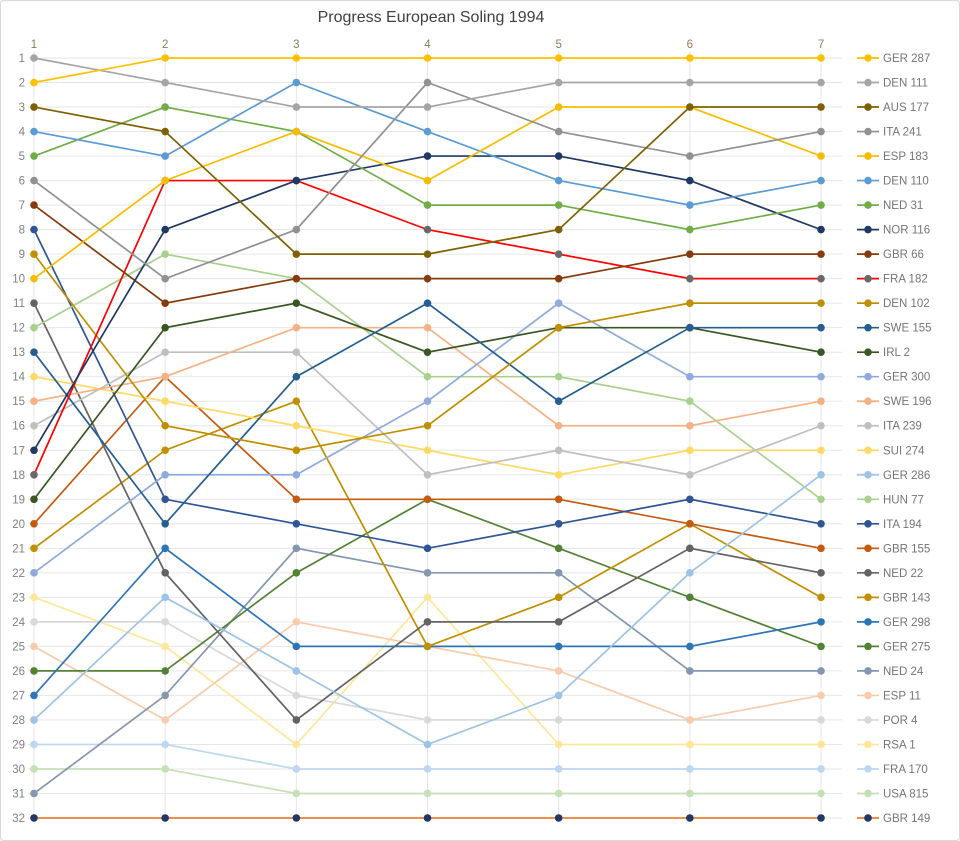 The width and height of the screenshot is (960, 841). What do you see at coordinates (889, 696) in the screenshot?
I see `legend-item-esp-11: ESP 11` at bounding box center [889, 696].